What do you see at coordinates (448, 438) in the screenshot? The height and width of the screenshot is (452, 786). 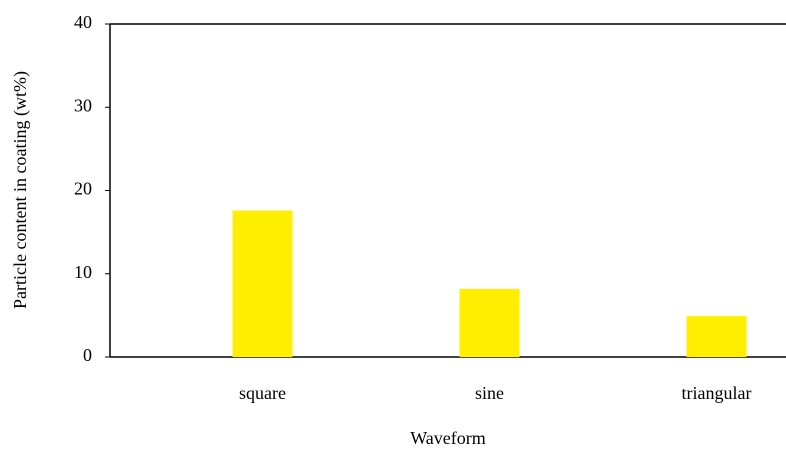 I see `x-axis-label: Waveform` at bounding box center [448, 438].